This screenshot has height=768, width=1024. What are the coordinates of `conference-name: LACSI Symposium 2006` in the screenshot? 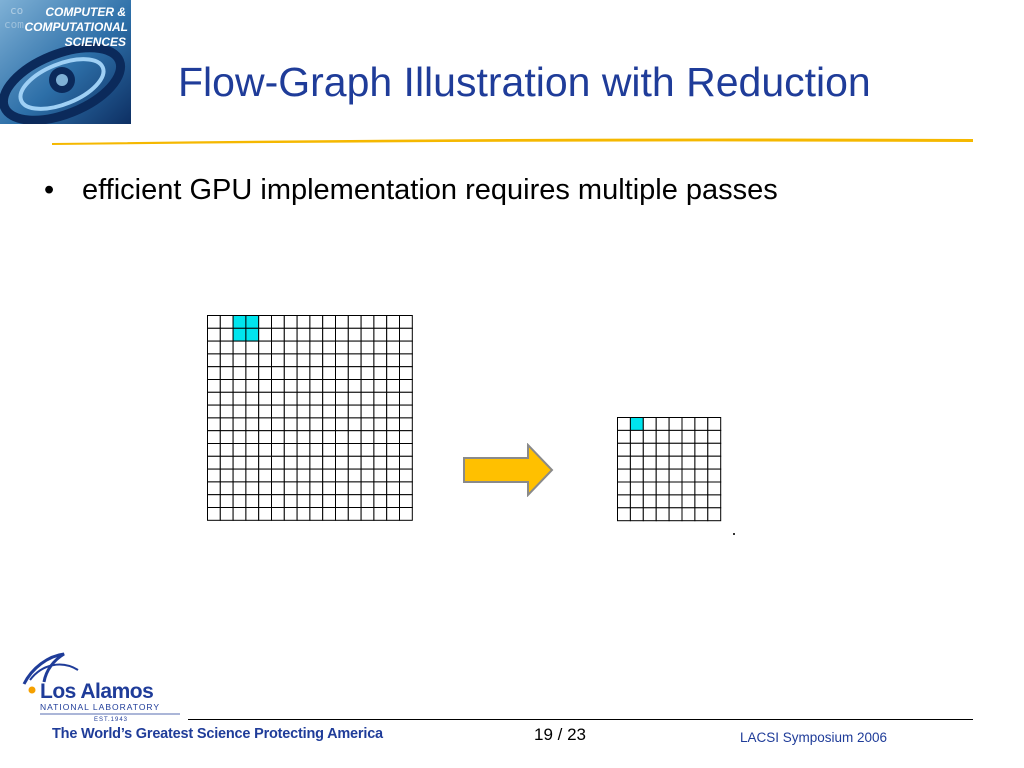 It's located at (814, 737).